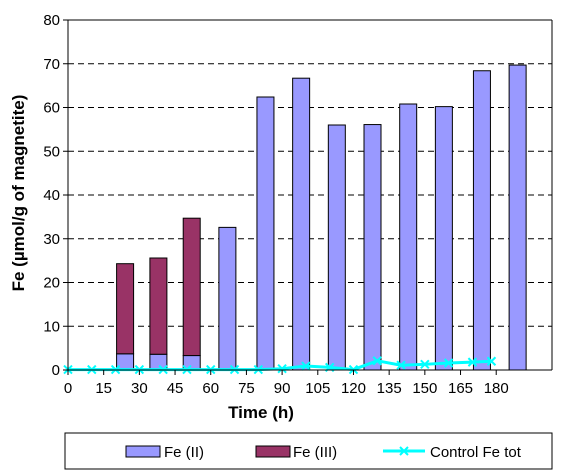  What do you see at coordinates (184, 452) in the screenshot?
I see `legend-label-fe-ii: Fe (II)` at bounding box center [184, 452].